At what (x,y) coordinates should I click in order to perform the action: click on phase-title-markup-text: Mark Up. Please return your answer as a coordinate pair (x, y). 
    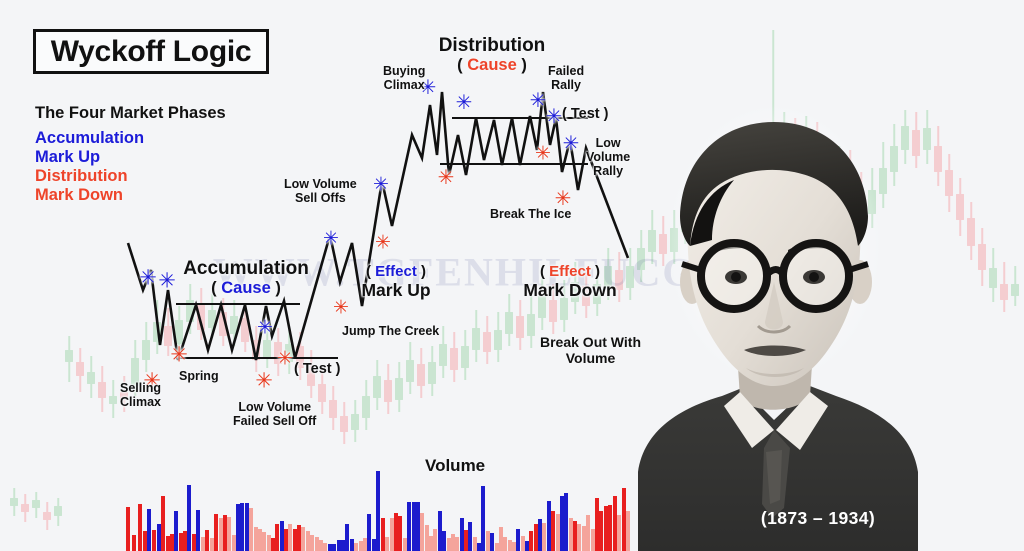
    Looking at the image, I should click on (396, 289).